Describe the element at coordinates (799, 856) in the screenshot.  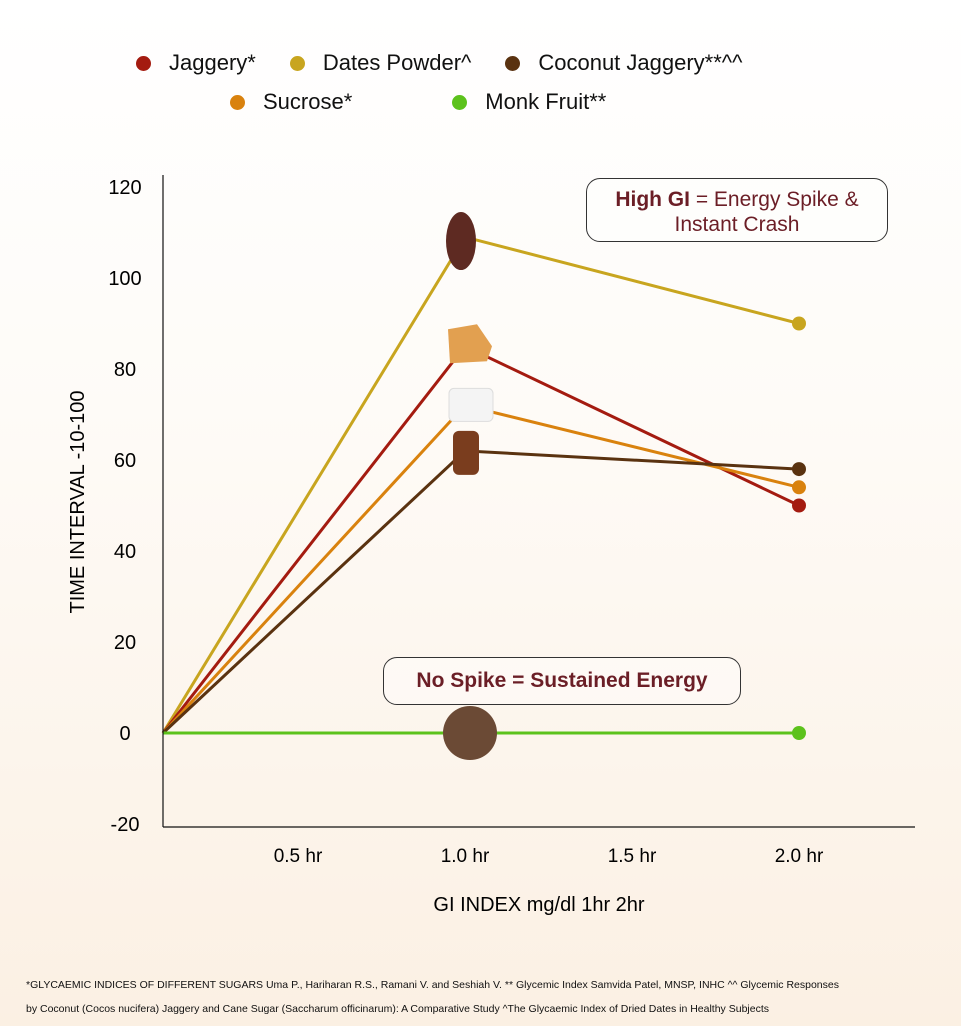
I see `x-tick-label: 2.0 hr` at that location.